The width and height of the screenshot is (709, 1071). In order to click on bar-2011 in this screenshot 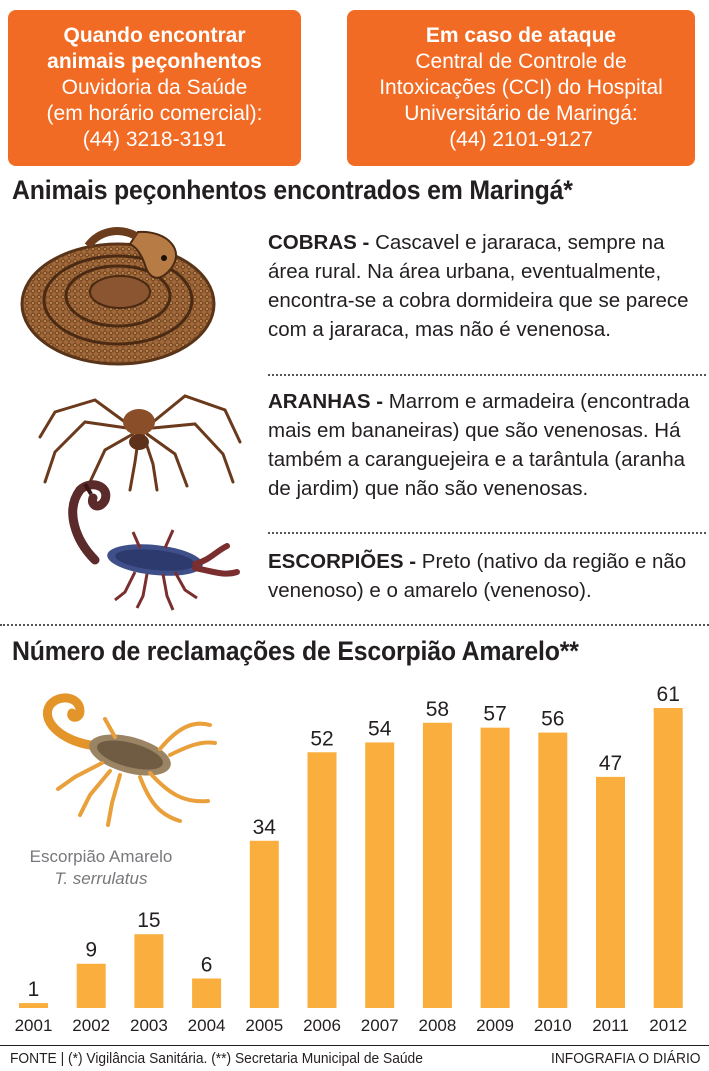, I will do `click(610, 892)`.